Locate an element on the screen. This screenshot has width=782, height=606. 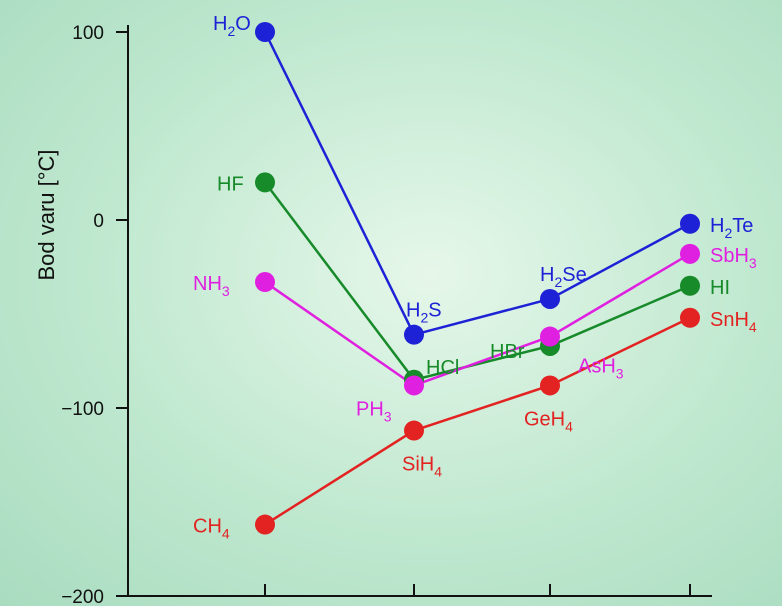
y-tick-label: 0 is located at coordinates (98, 221).